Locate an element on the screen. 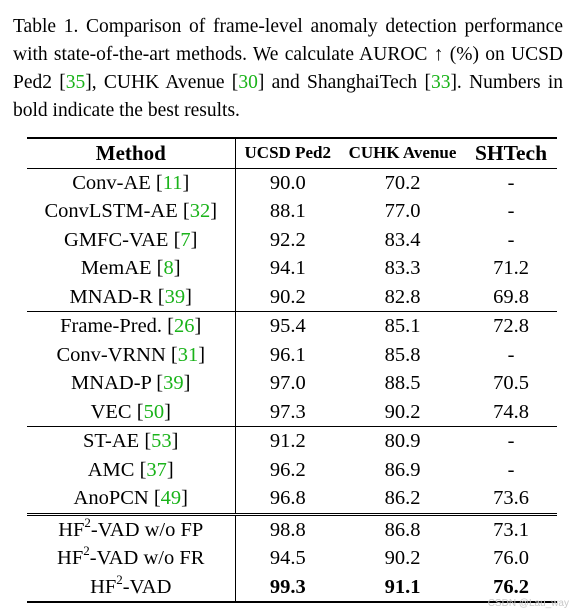 This screenshot has width=575, height=610. table-row: ST-AE [53] 91.2 80.9 - is located at coordinates (292, 441).